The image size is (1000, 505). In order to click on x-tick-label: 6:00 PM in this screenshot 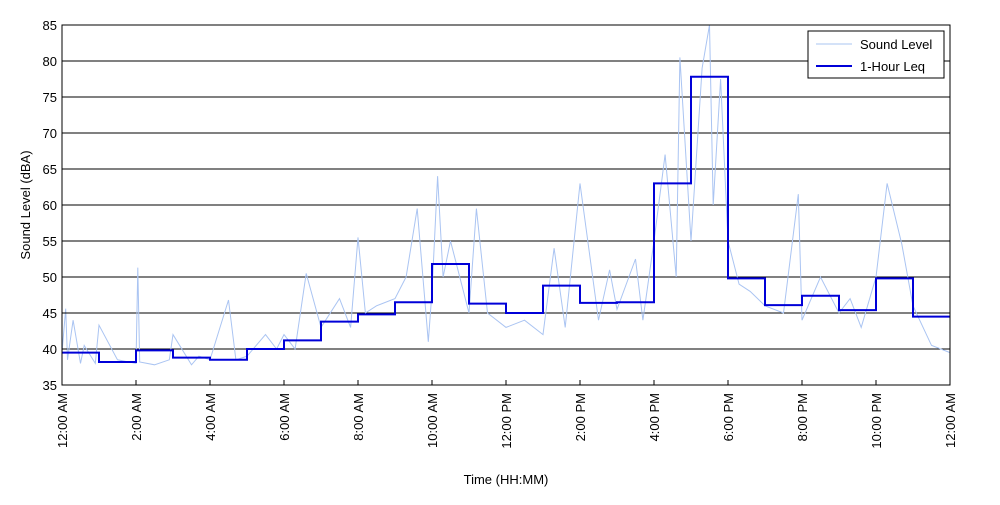, I will do `click(728, 417)`.